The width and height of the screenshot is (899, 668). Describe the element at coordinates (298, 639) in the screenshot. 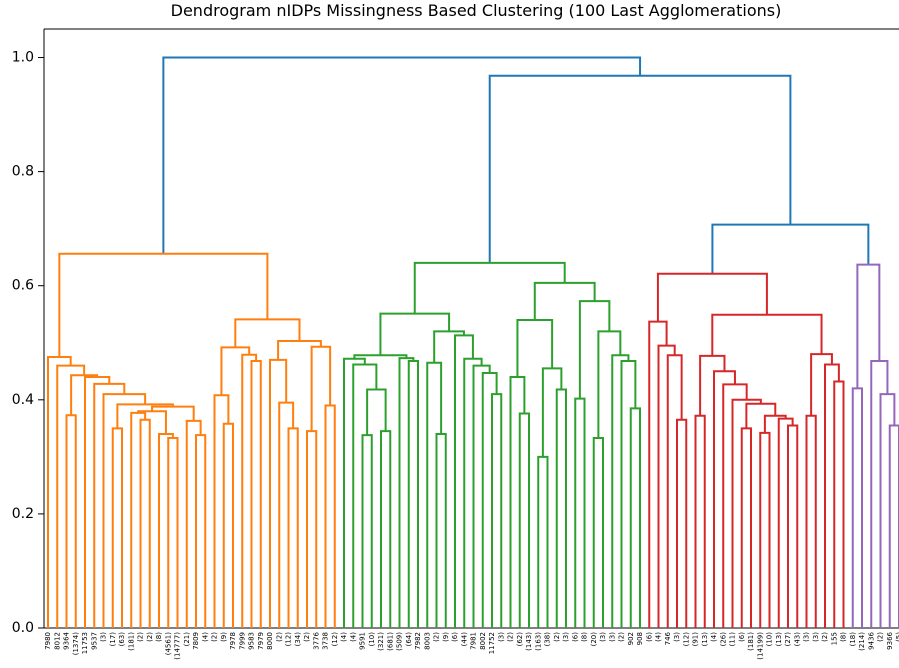

I see `leaf-label: (34)` at that location.